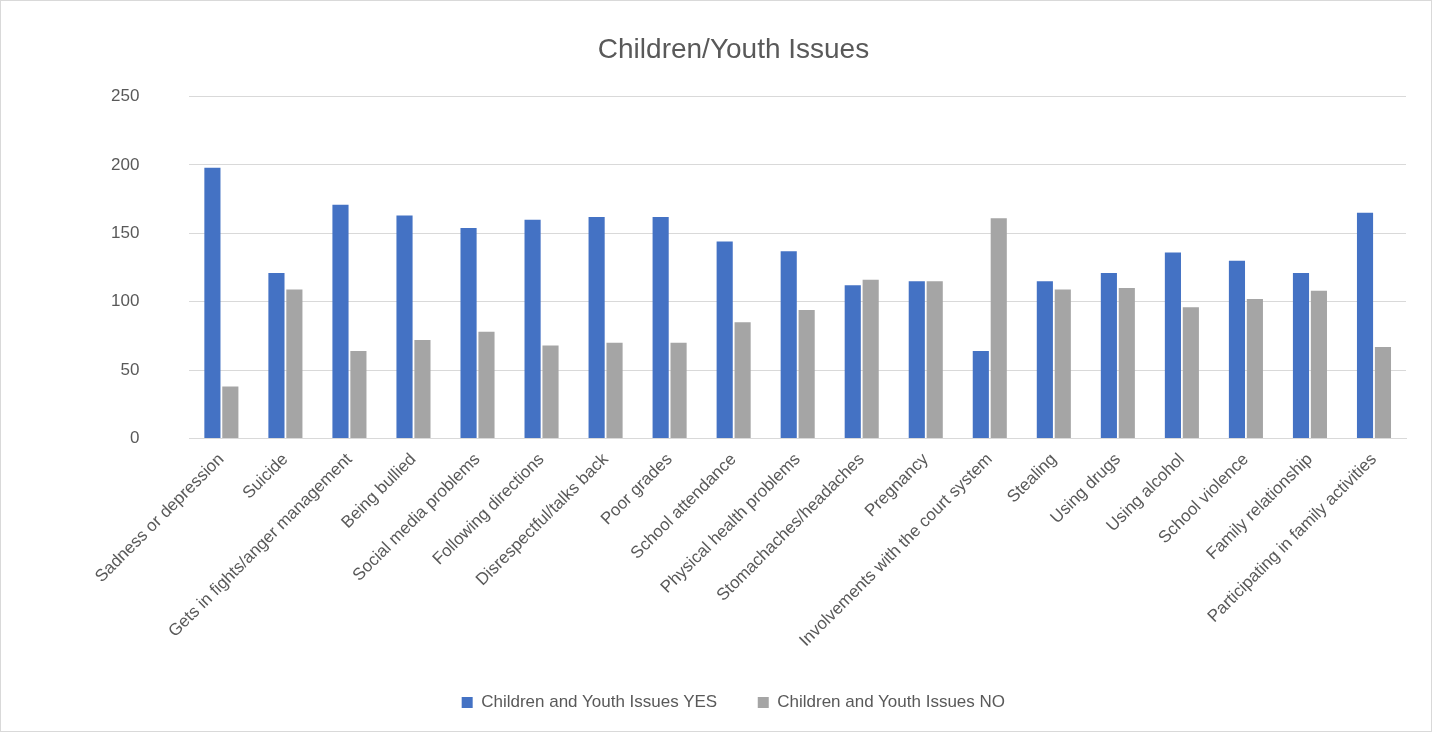 The image size is (1432, 732). What do you see at coordinates (134, 438) in the screenshot?
I see `y-tick-label: 0` at bounding box center [134, 438].